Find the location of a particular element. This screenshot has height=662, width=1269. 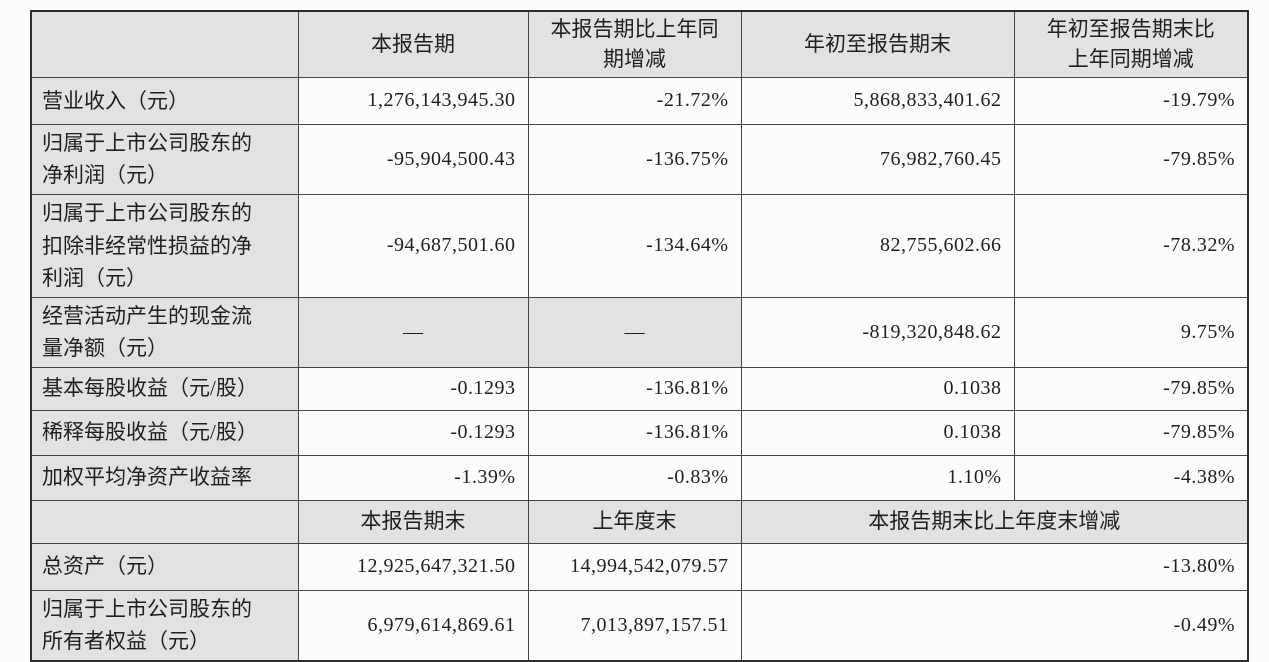

cell-value: -0.83% is located at coordinates (634, 477).